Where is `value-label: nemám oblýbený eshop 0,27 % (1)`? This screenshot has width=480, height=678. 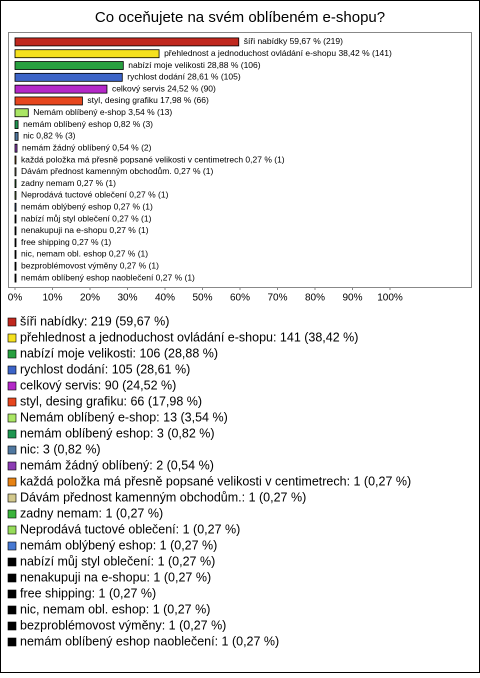 value-label: nemám oblýbený eshop 0,27 % (1) is located at coordinates (87, 206).